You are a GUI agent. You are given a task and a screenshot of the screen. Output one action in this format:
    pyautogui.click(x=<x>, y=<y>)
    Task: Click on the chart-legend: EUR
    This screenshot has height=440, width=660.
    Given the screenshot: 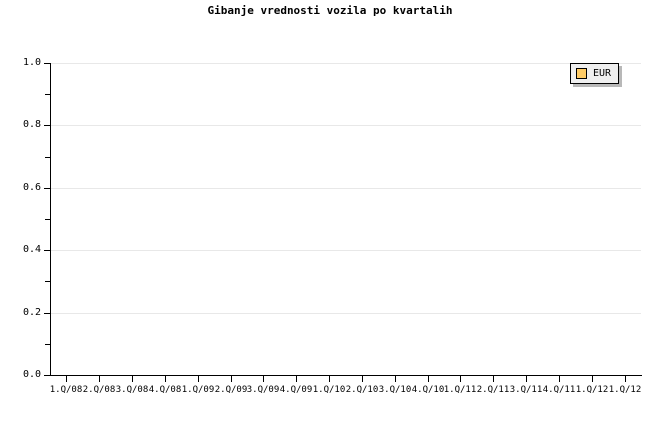 What is the action you would take?
    pyautogui.click(x=595, y=73)
    